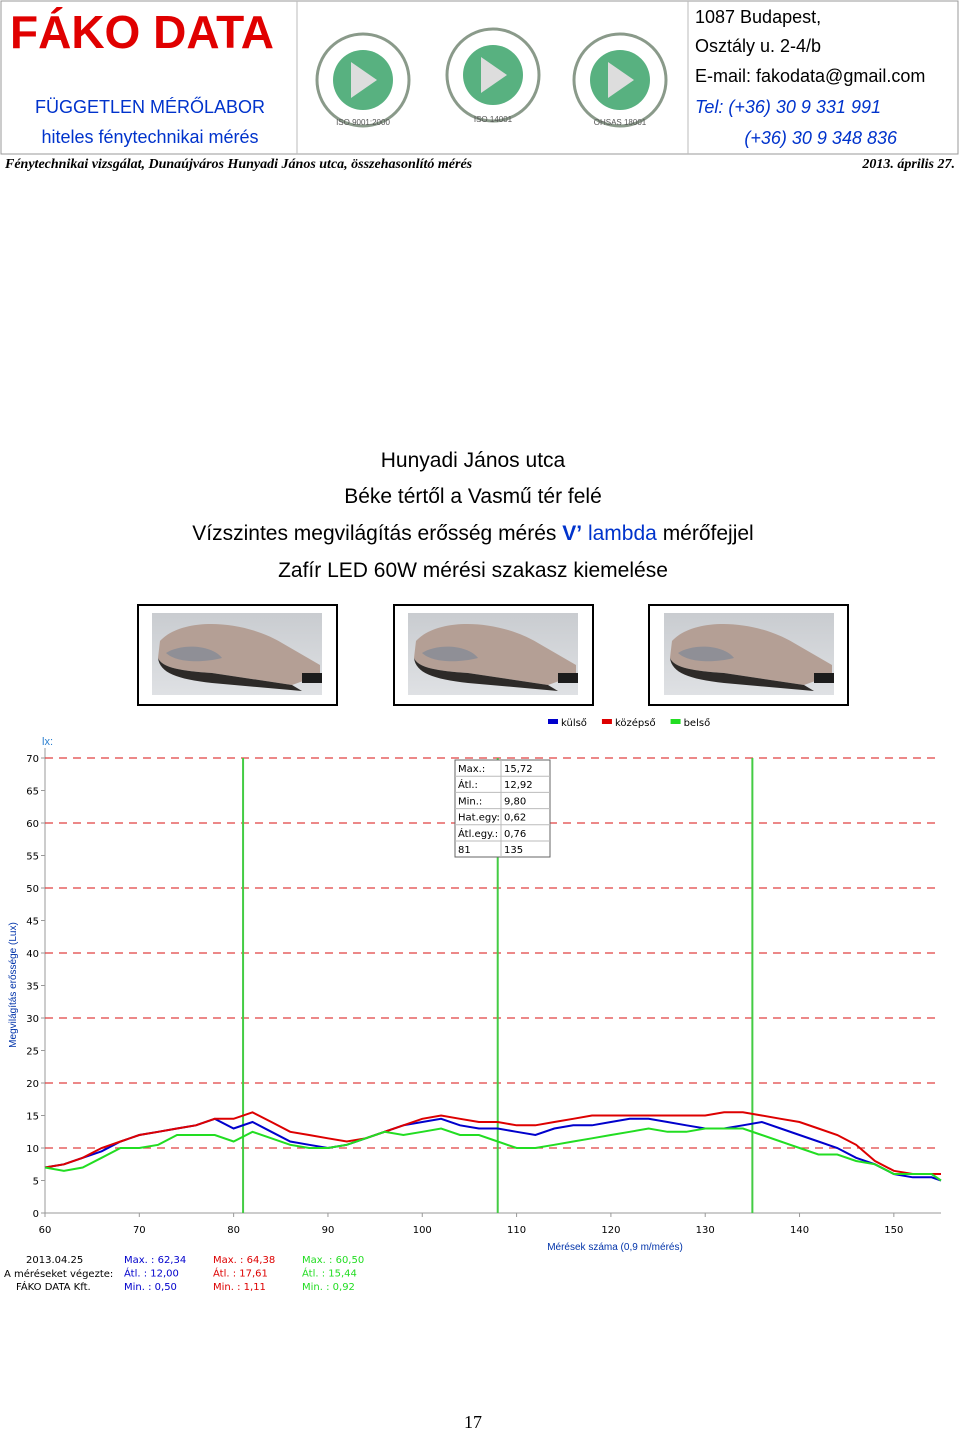 The height and width of the screenshot is (1430, 960). Describe the element at coordinates (32, 1052) in the screenshot. I see `y-tick-label: 25` at that location.